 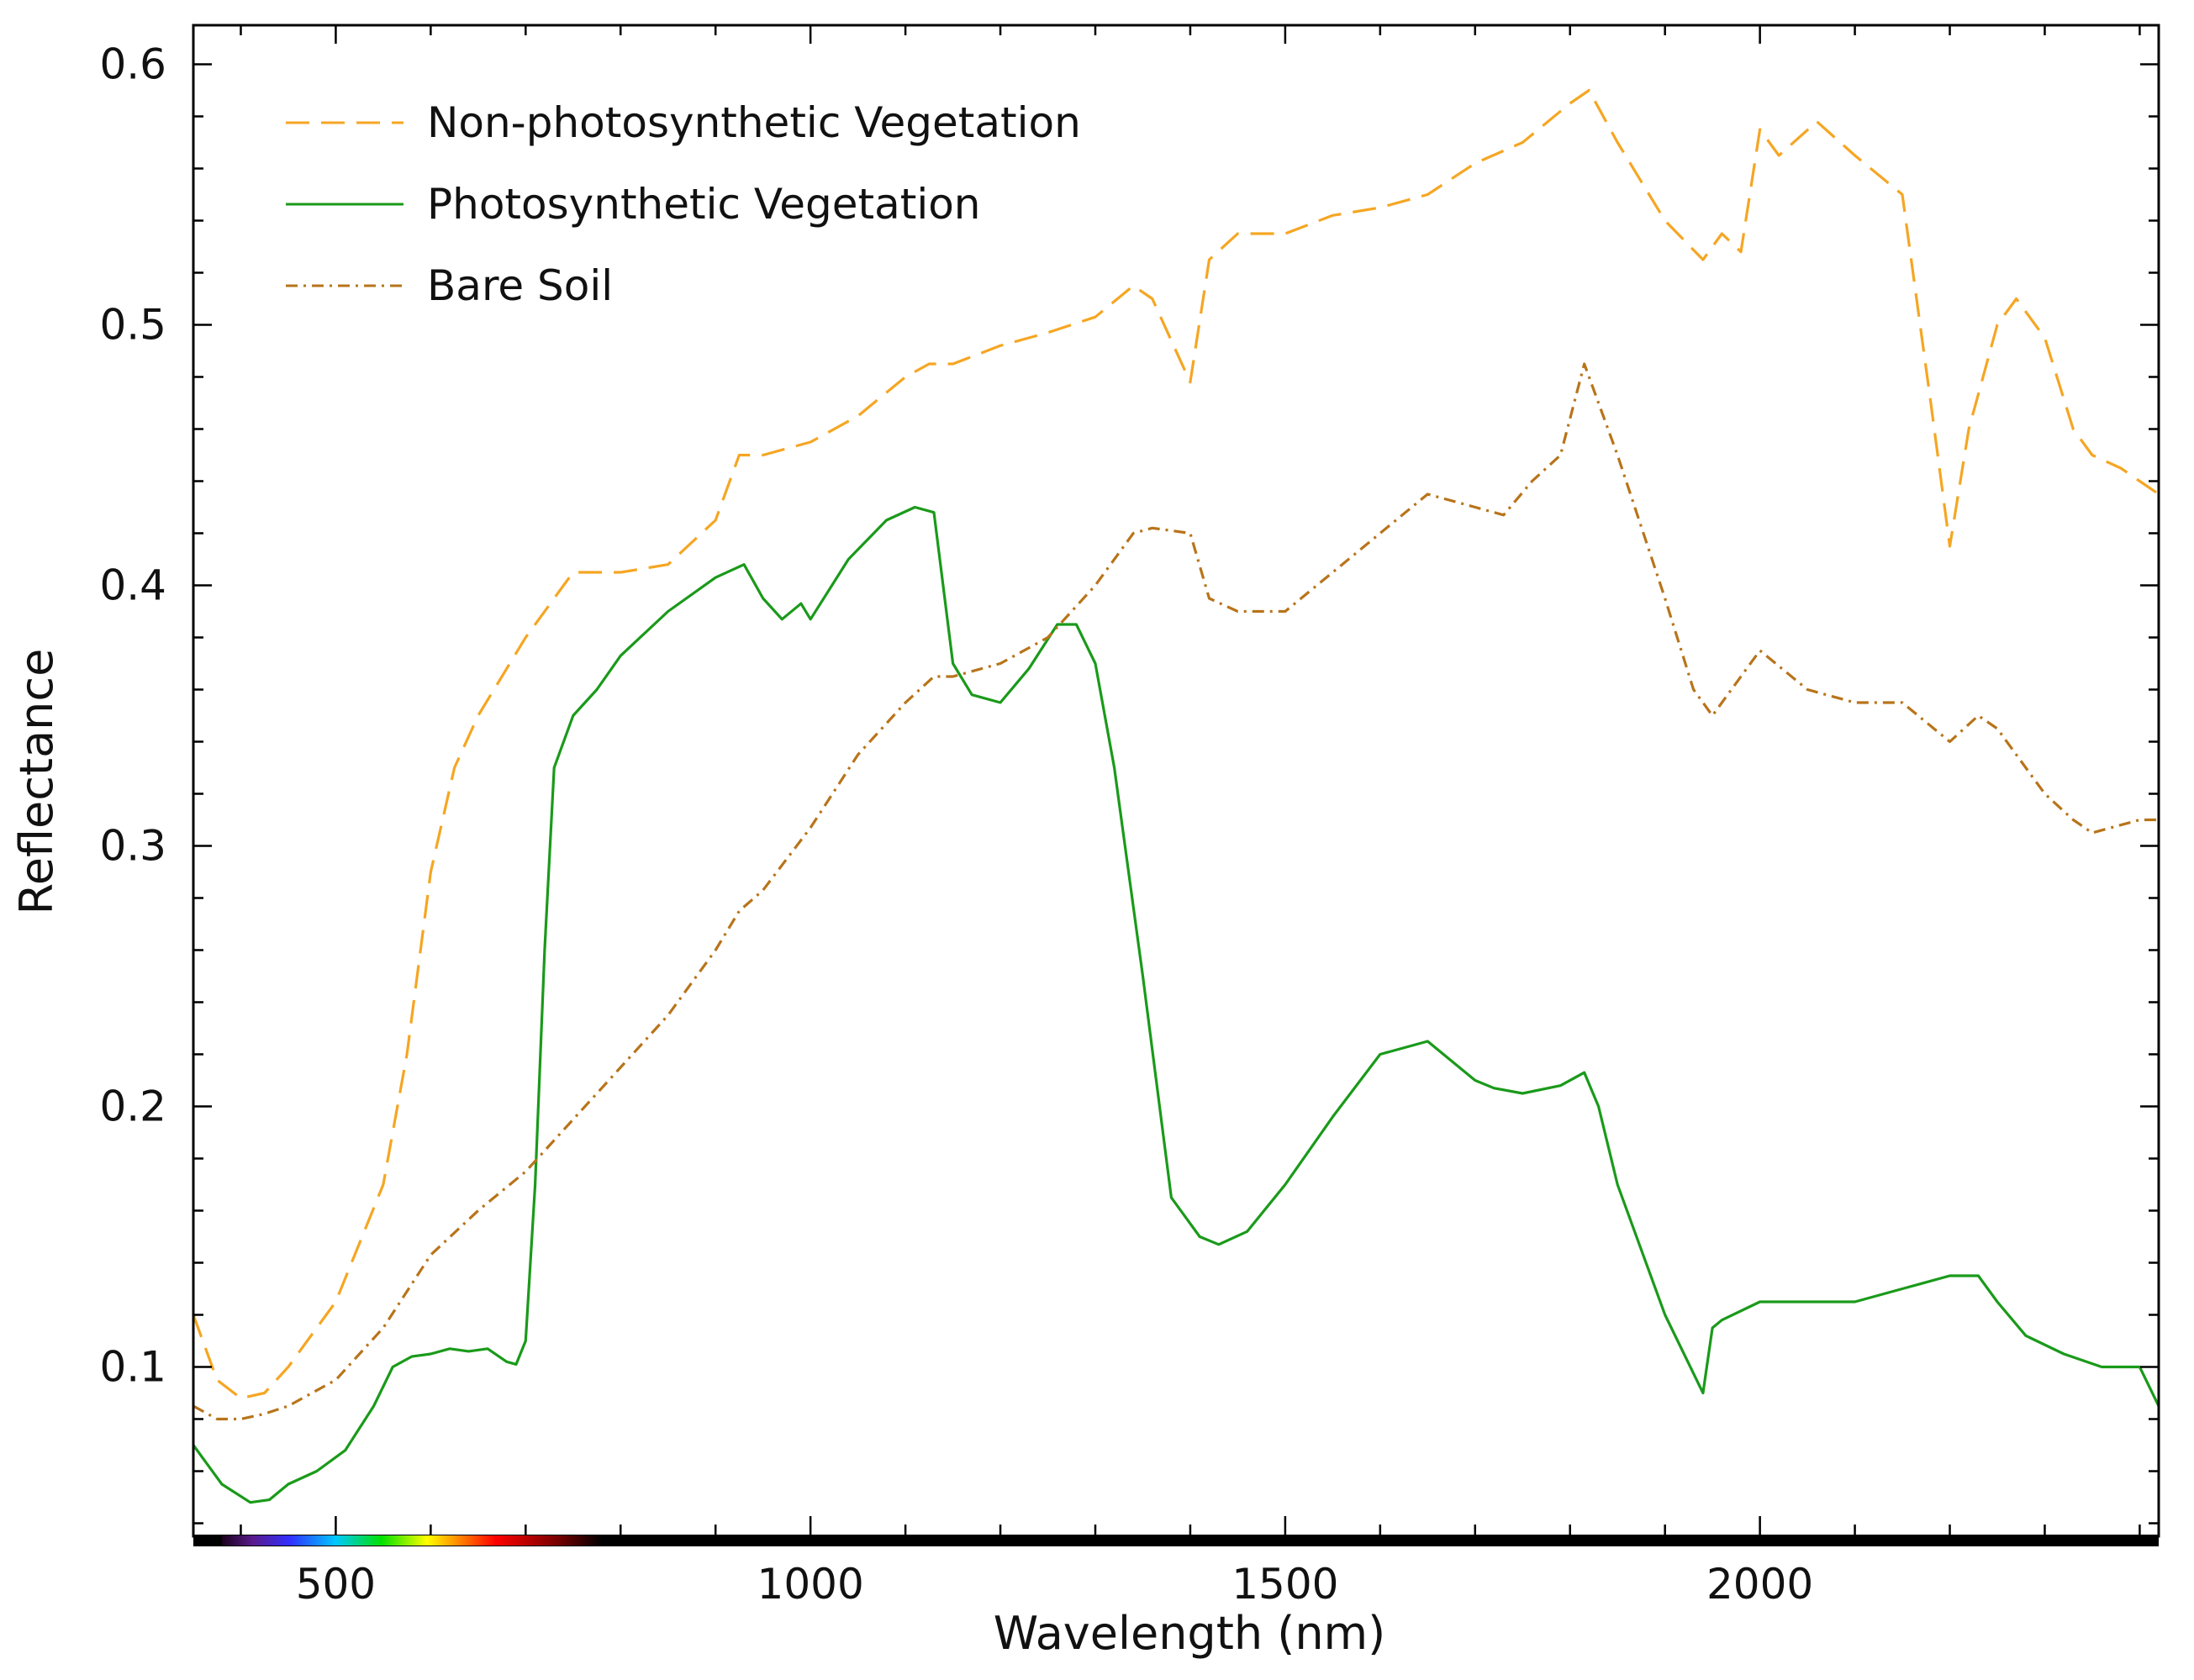 What do you see at coordinates (754, 122) in the screenshot?
I see `legend-label-npv: Non-photosynthetic Vegetation` at bounding box center [754, 122].